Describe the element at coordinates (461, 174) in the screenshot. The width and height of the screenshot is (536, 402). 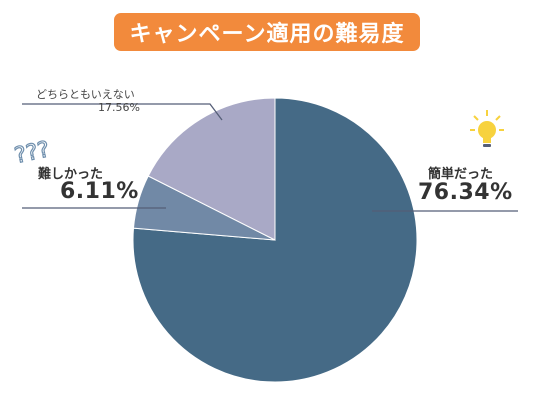
I see `label-easy-name: 簡単だった` at that location.